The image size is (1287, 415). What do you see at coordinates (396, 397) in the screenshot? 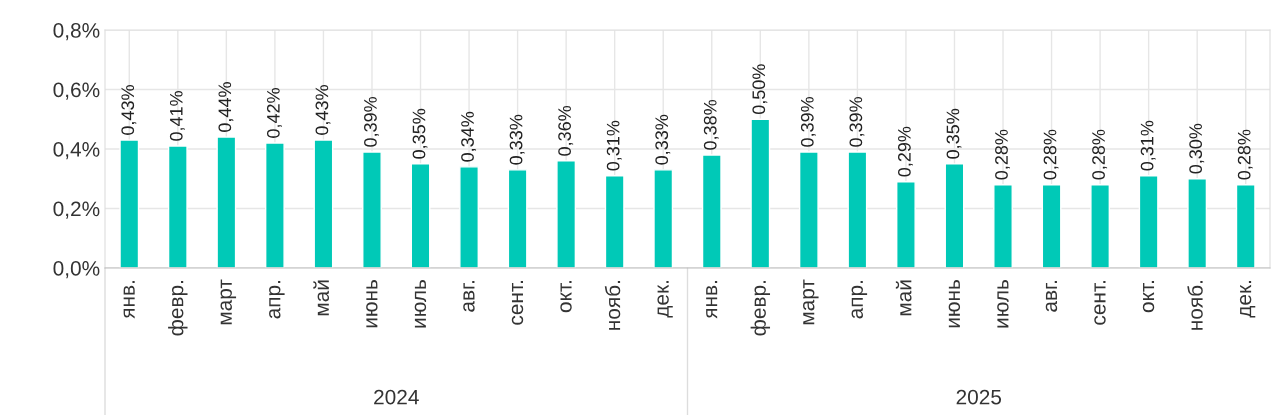
I see `text: 2024` at bounding box center [396, 397].